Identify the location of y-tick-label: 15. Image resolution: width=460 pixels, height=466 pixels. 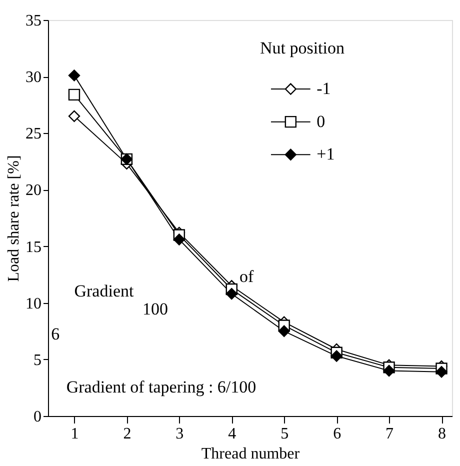
(34, 247).